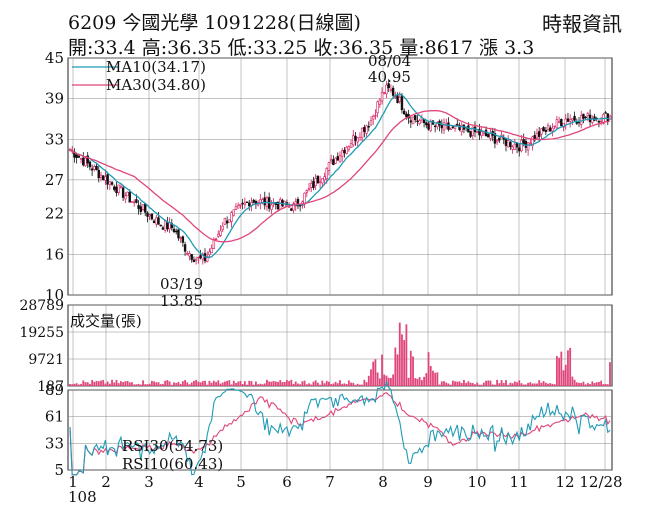 The height and width of the screenshot is (525, 656). I want to click on volume-tick-label: 9721, so click(46, 360).